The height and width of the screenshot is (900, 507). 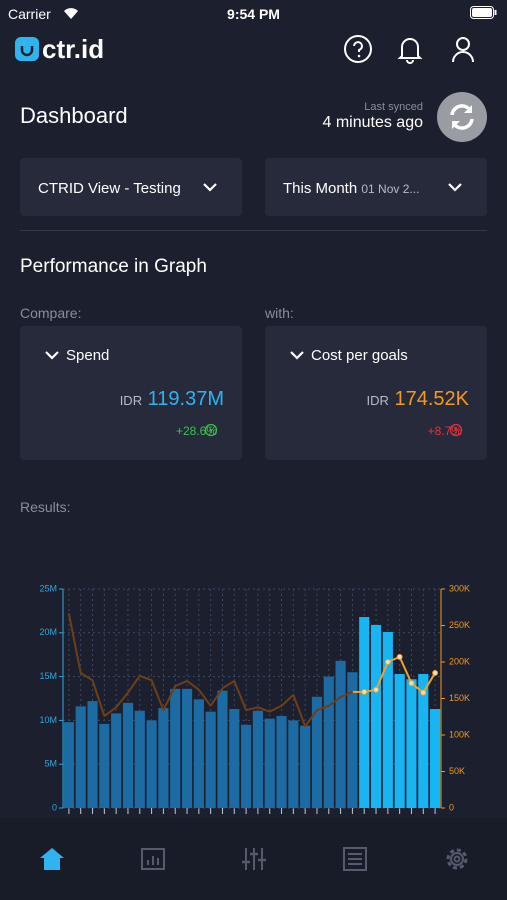 What do you see at coordinates (172, 399) in the screenshot?
I see `compare-value: IDR 119.37M` at bounding box center [172, 399].